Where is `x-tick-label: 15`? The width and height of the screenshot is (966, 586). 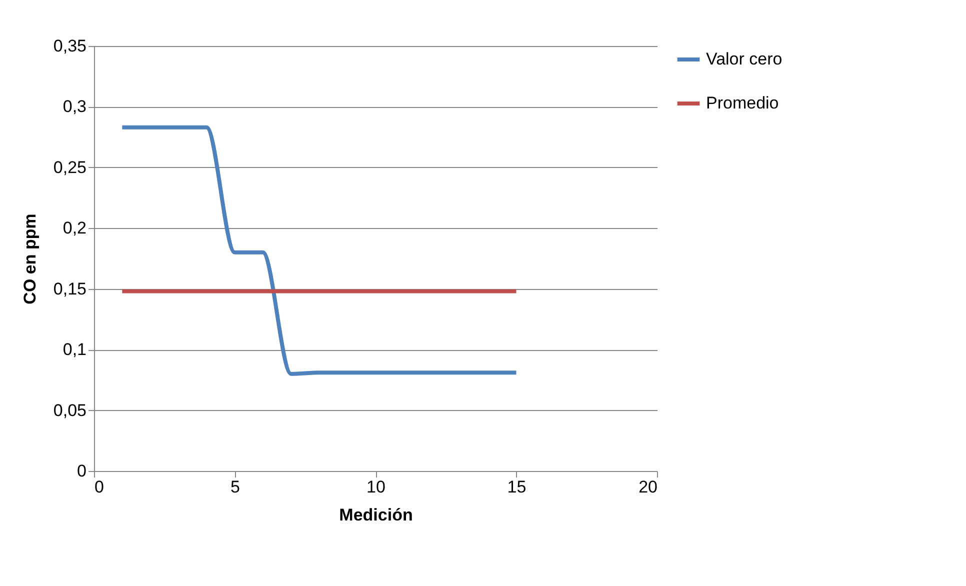
x-tick-label: 15 is located at coordinates (516, 487).